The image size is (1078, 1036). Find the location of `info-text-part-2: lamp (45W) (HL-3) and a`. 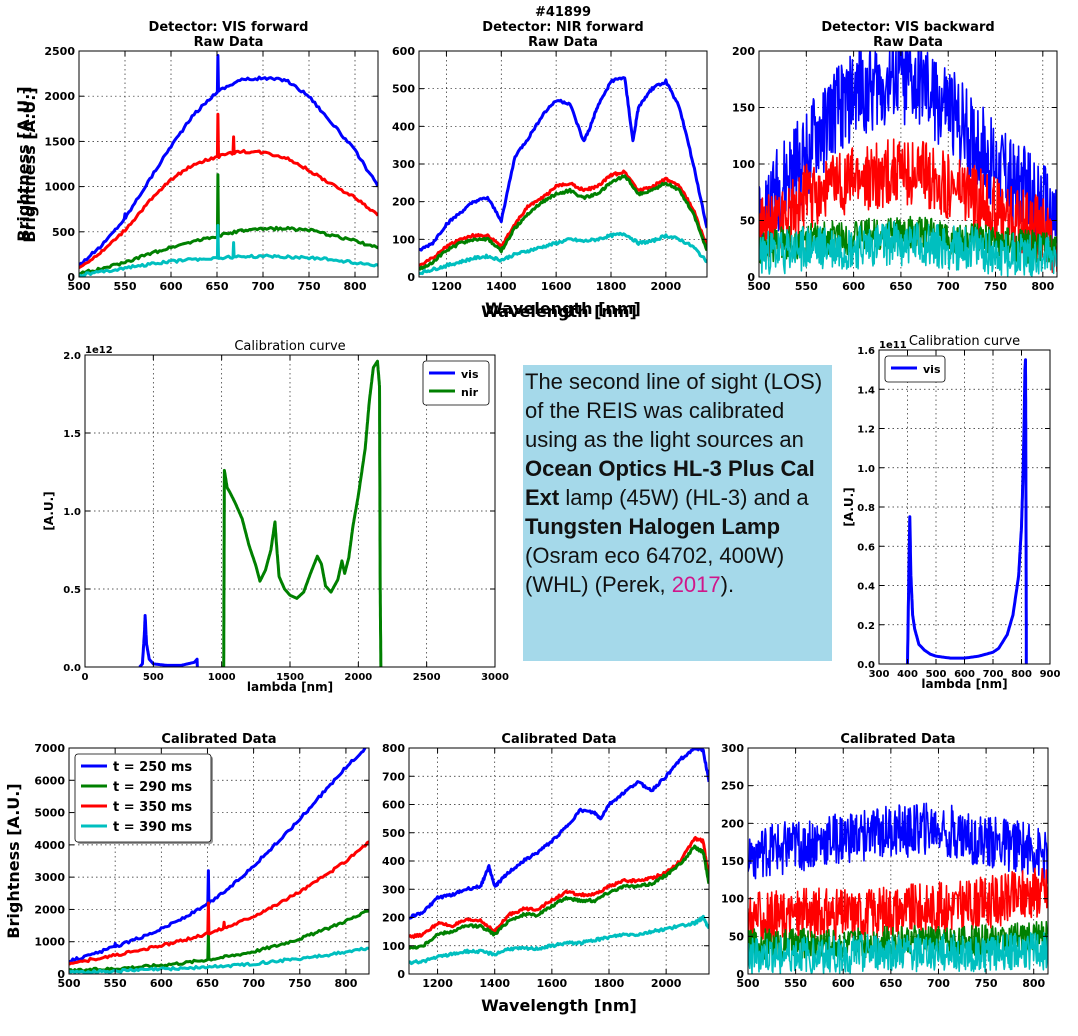

info-text-part-2: lamp (45W) (HL-3) and a is located at coordinates (684, 497).